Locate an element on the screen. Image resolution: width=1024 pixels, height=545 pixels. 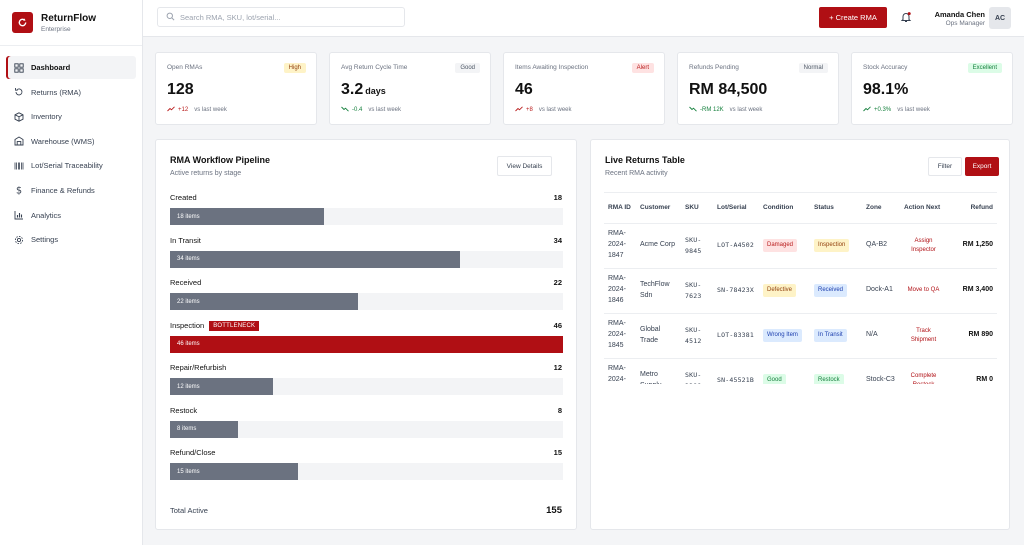
sidebar-item-warehouse-wms: Warehouse (WMS) is located at coordinates (71, 141).